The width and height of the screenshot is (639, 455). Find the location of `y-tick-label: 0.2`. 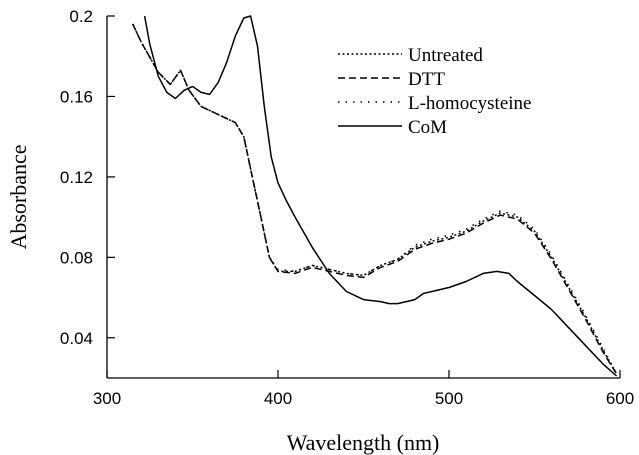

y-tick-label: 0.2 is located at coordinates (81, 16).